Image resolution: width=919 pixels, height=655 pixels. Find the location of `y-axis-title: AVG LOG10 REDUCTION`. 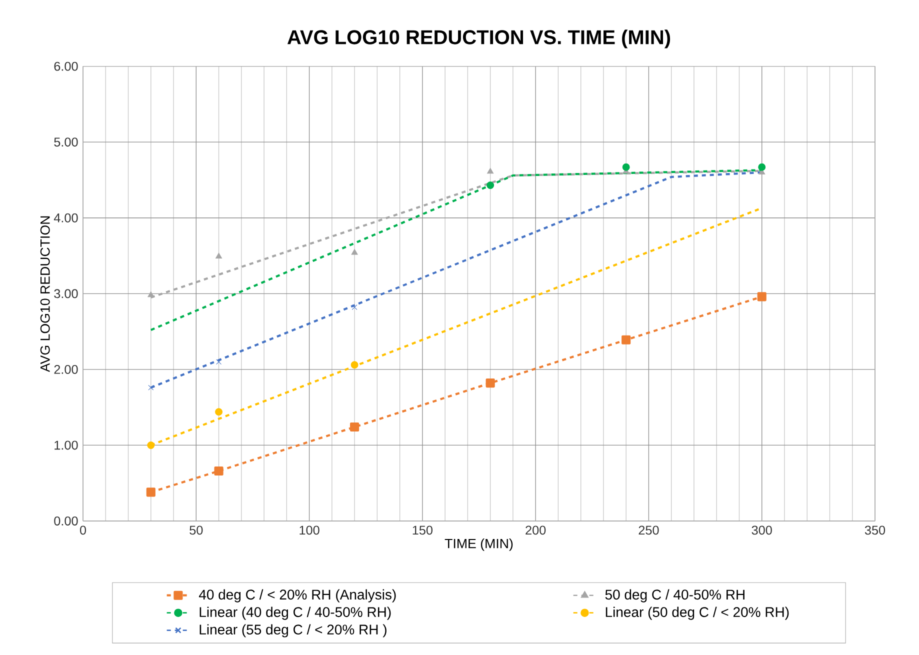

y-axis-title: AVG LOG10 REDUCTION is located at coordinates (45, 294).